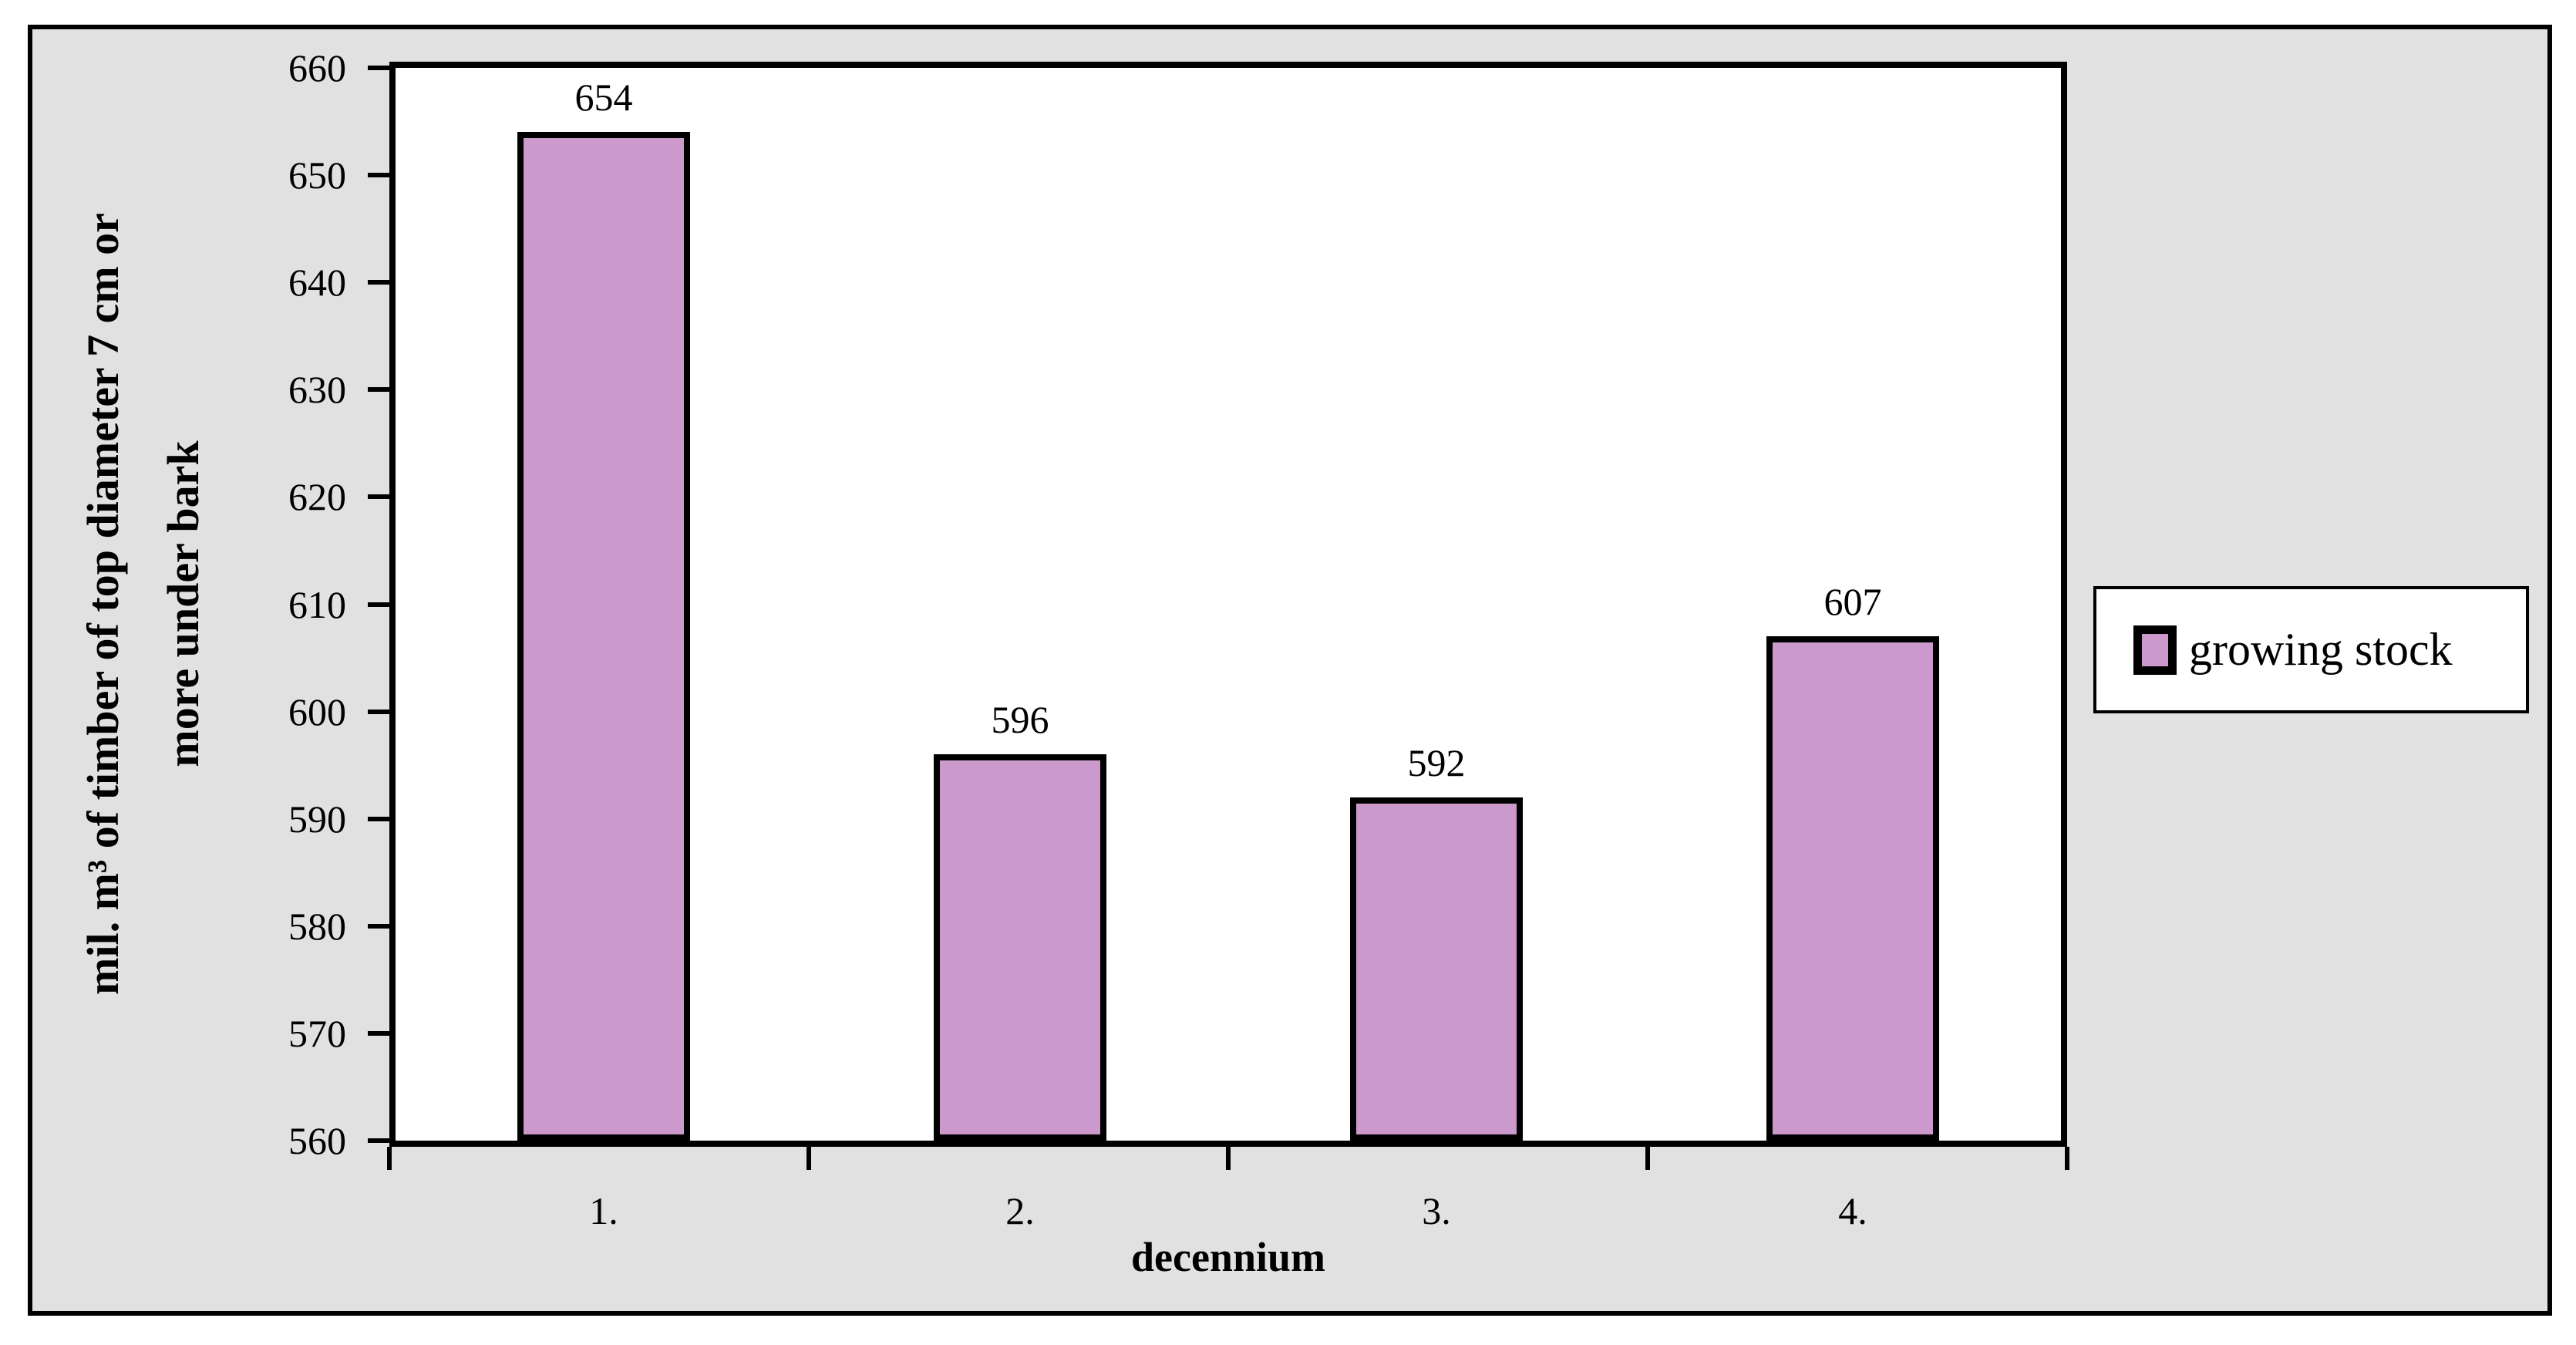 This screenshot has height=1345, width=2576. What do you see at coordinates (2155, 650) in the screenshot?
I see `legend-marker-swatch` at bounding box center [2155, 650].